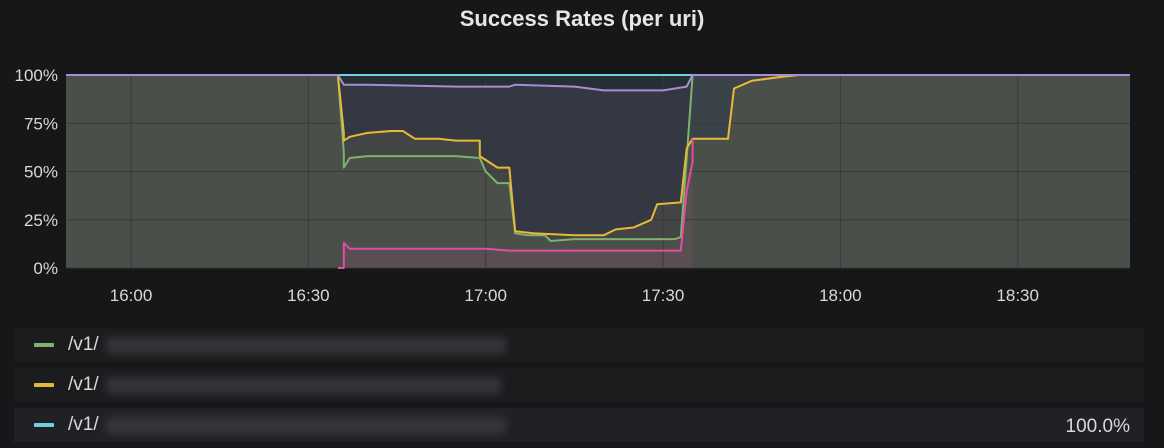  What do you see at coordinates (41, 172) in the screenshot?
I see `y-tick-label: 50%` at bounding box center [41, 172].